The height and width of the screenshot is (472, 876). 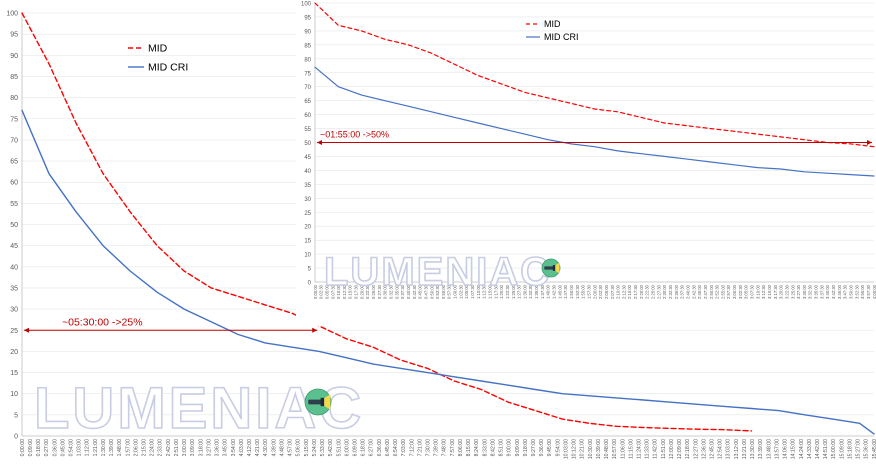 I want to click on x-tick-label: 6:09:00, so click(x=355, y=447).